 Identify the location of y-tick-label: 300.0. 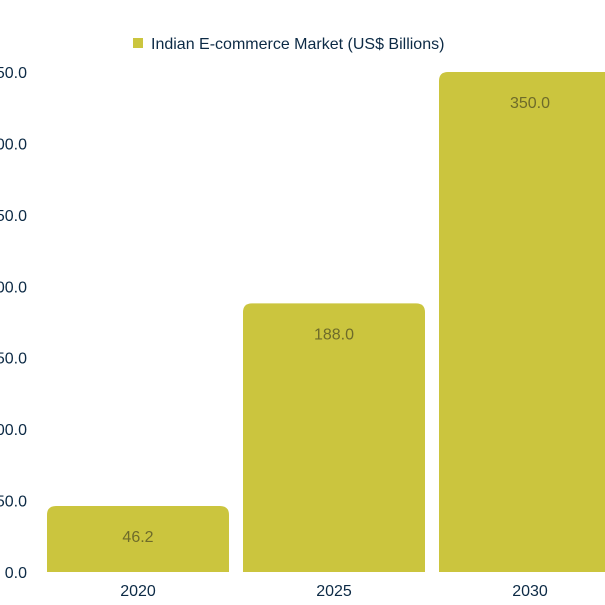
(13, 144).